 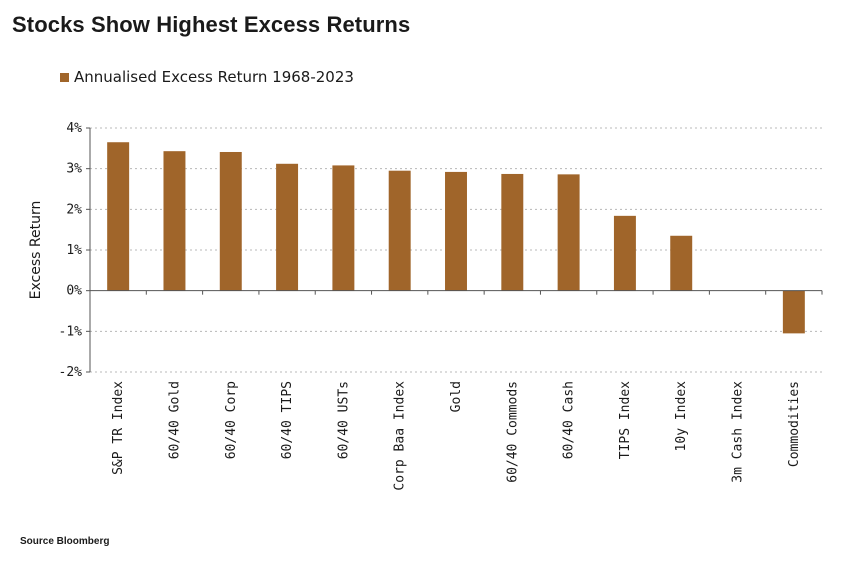 What do you see at coordinates (794, 424) in the screenshot?
I see `x-tick-label: Commodities` at bounding box center [794, 424].